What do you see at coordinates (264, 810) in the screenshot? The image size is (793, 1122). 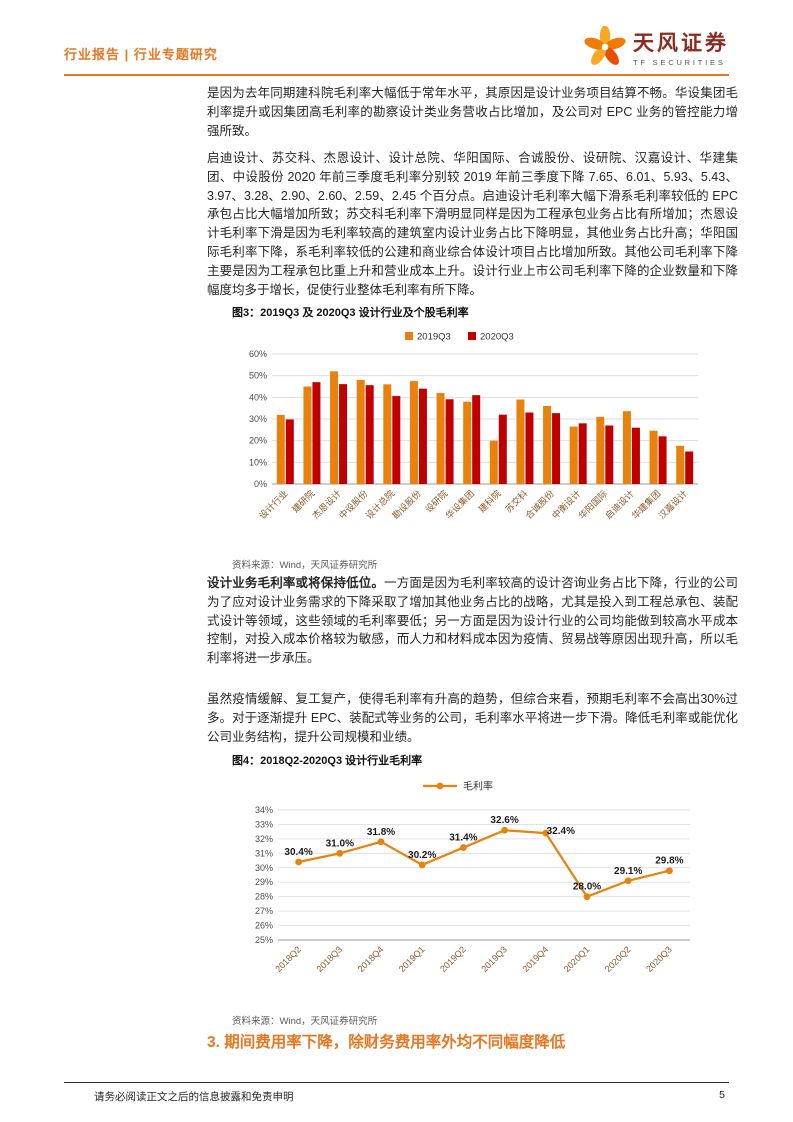 I see `svg-text: 34%` at bounding box center [264, 810].